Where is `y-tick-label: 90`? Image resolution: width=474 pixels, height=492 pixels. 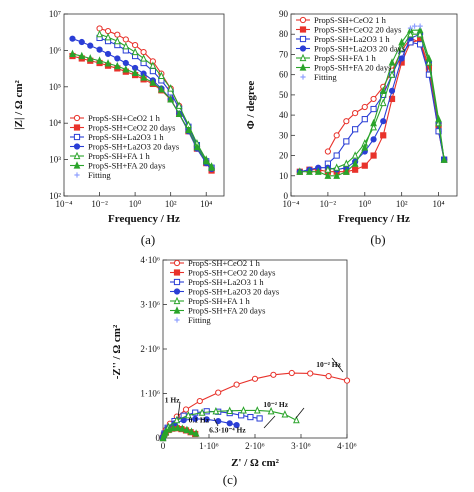
y-tick-label: 90 is located at coordinates (284, 14).